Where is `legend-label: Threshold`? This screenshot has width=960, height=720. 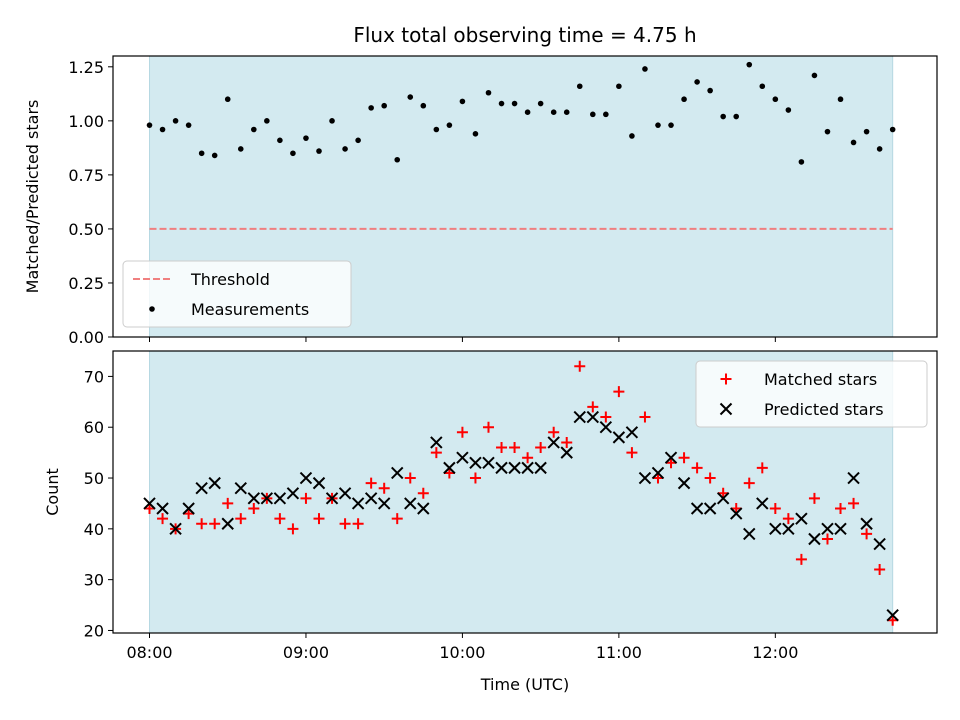
legend-label: Threshold is located at coordinates (230, 279).